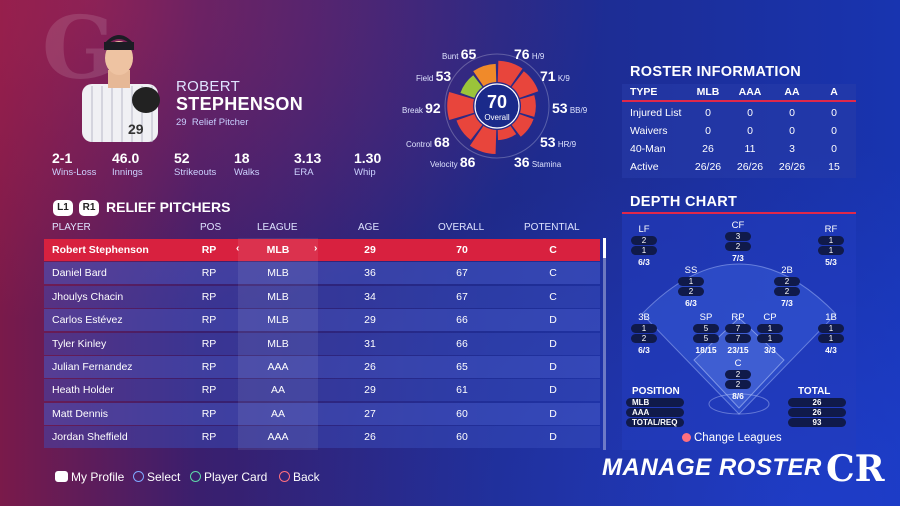  Describe the element at coordinates (738, 363) in the screenshot. I see `depth-pos-c: C` at that location.